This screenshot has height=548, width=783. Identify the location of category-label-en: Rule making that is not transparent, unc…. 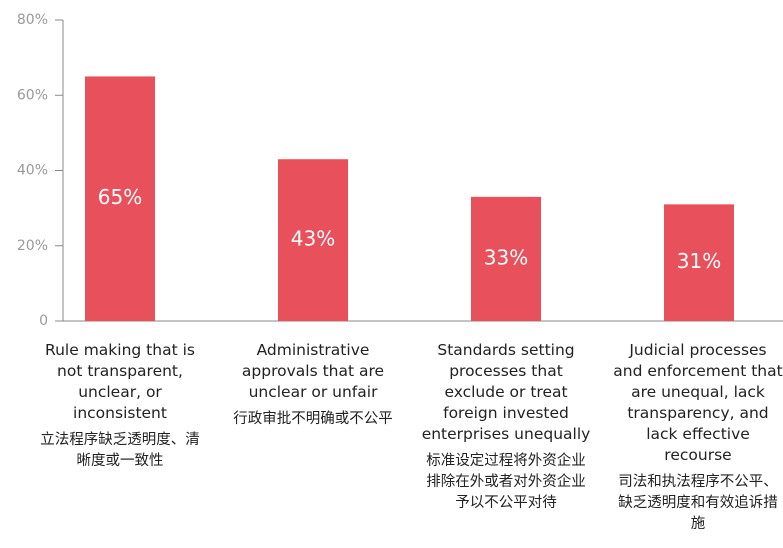
(120, 381).